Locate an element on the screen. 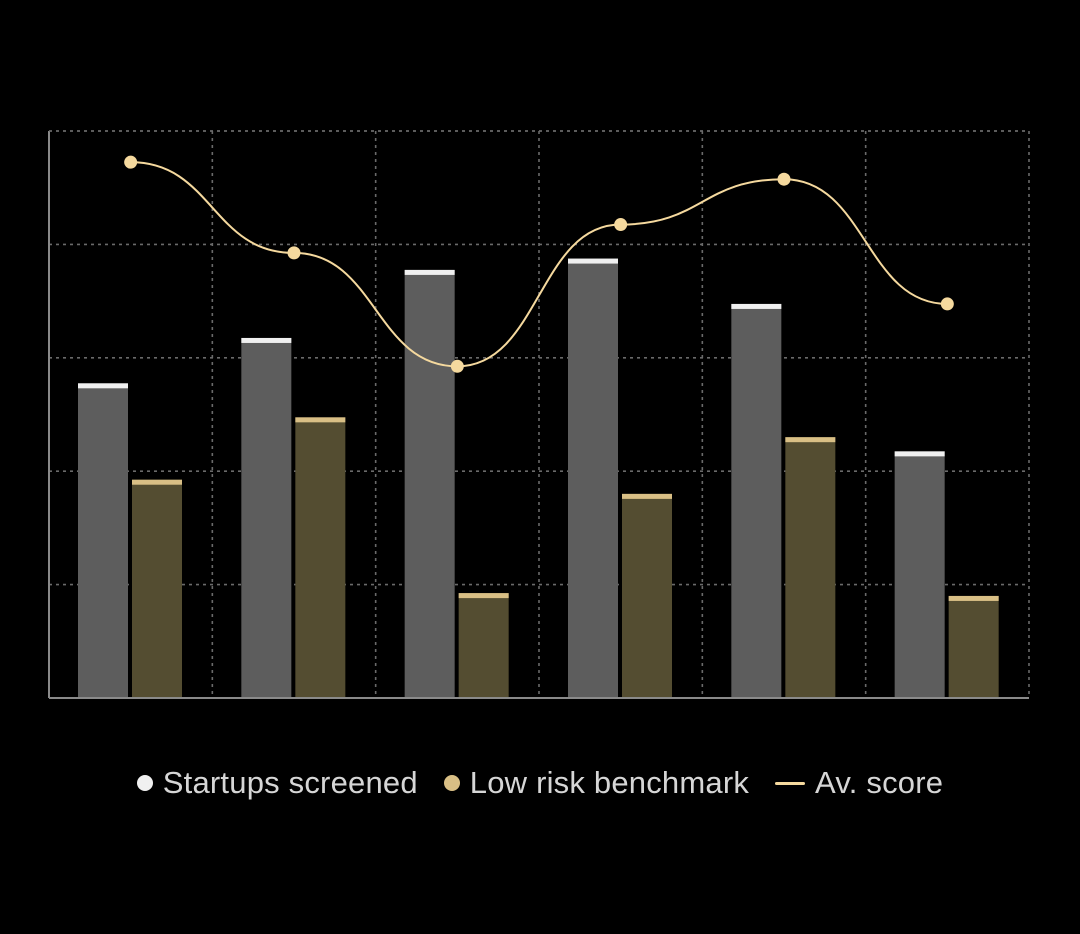 The height and width of the screenshot is (934, 1080). legend-label-low-risk-benchmark: Low risk benchmark is located at coordinates (609, 782).